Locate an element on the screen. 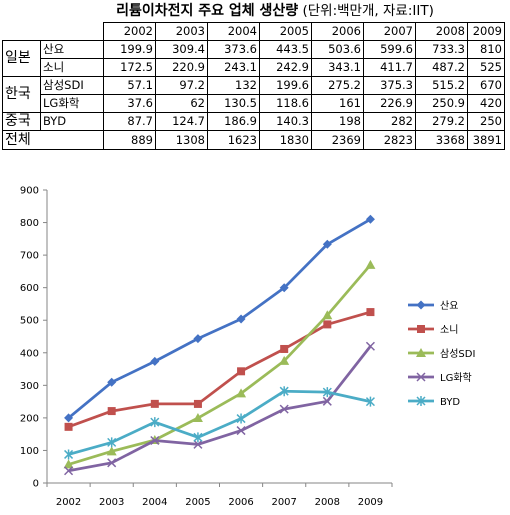  y-tick-label: 400 is located at coordinates (29, 353).